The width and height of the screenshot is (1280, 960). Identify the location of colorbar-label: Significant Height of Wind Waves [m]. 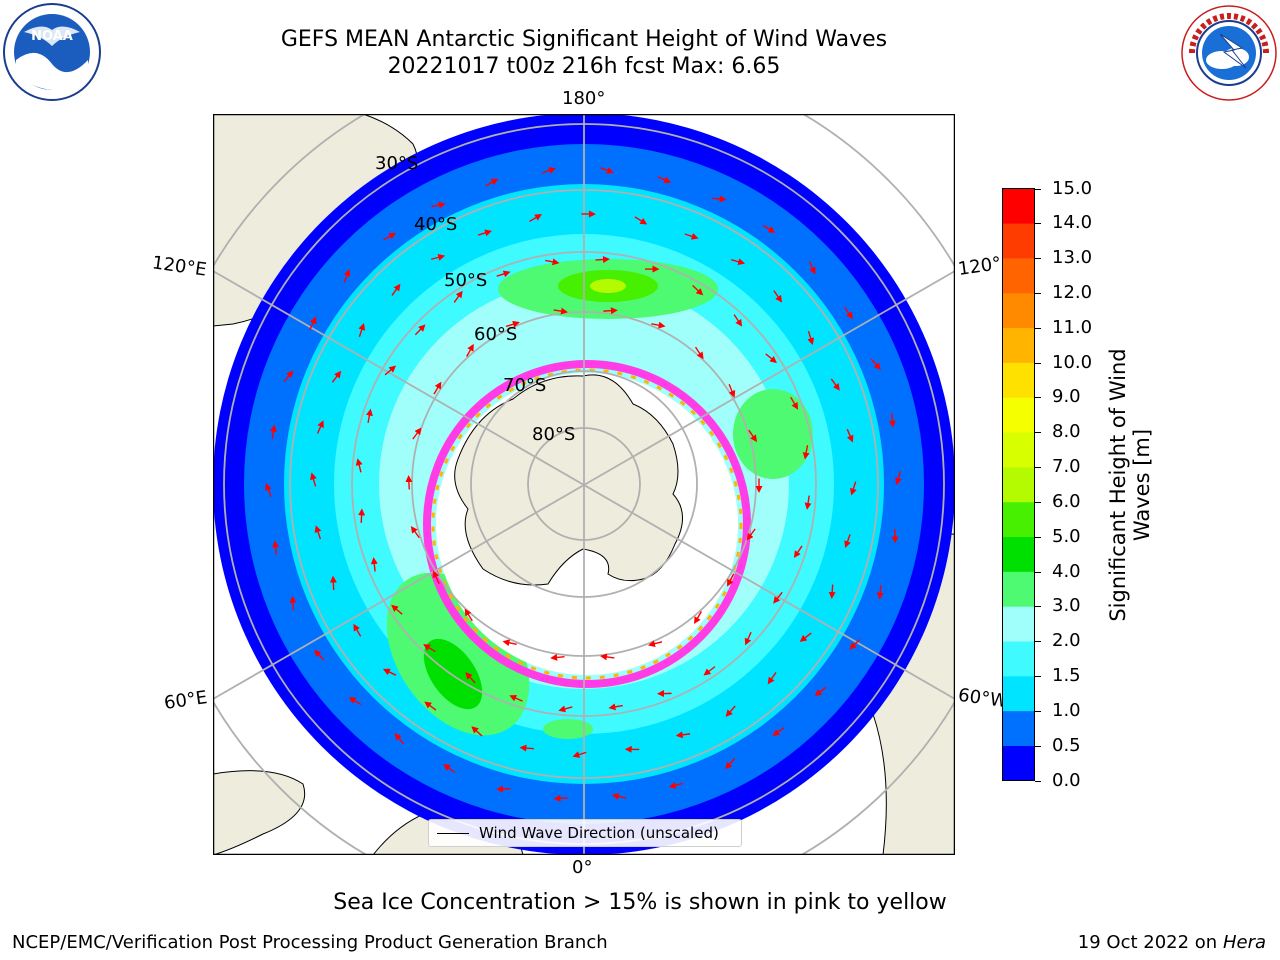
(1130, 485).